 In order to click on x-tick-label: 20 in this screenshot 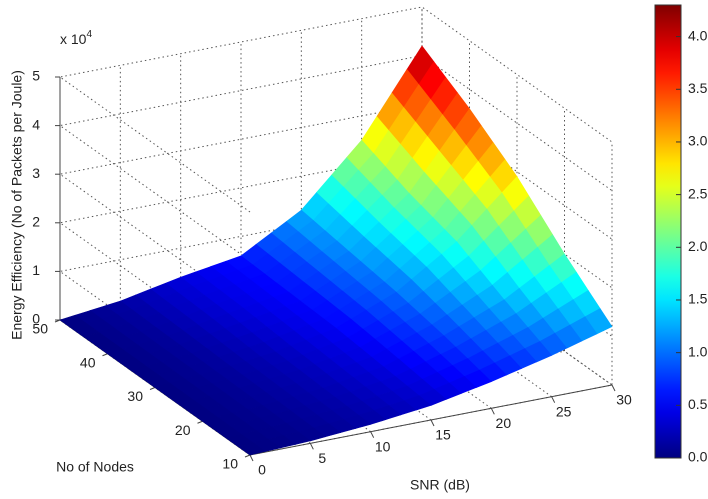, I will do `click(504, 423)`.